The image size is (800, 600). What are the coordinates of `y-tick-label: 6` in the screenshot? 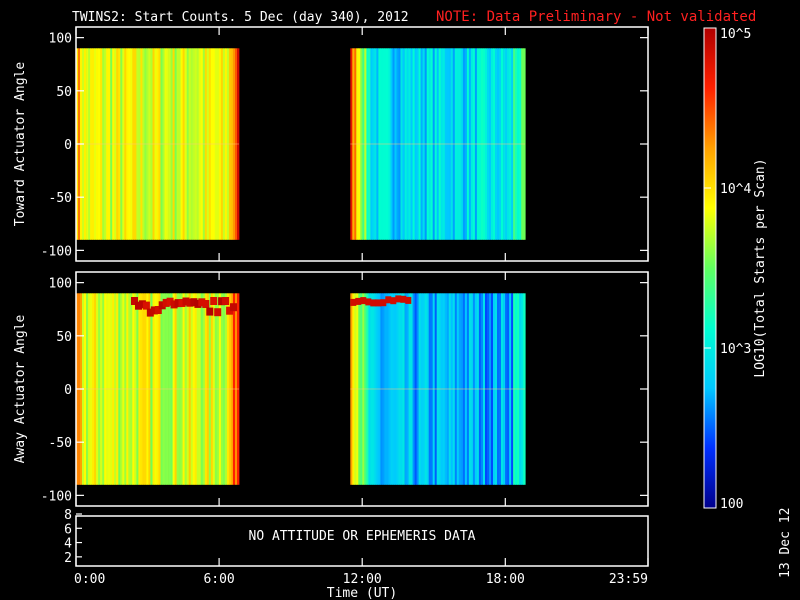 It's located at (68, 529).